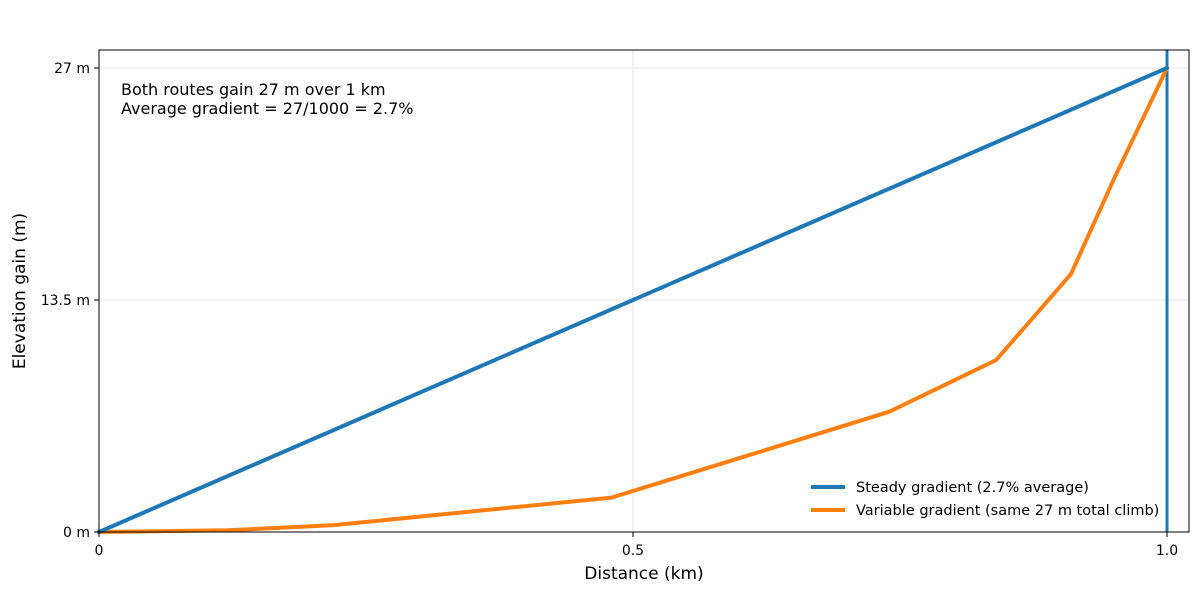 This screenshot has height=594, width=1200. What do you see at coordinates (972, 488) in the screenshot?
I see `legend-label: Steady gradient (2.7% average)` at bounding box center [972, 488].